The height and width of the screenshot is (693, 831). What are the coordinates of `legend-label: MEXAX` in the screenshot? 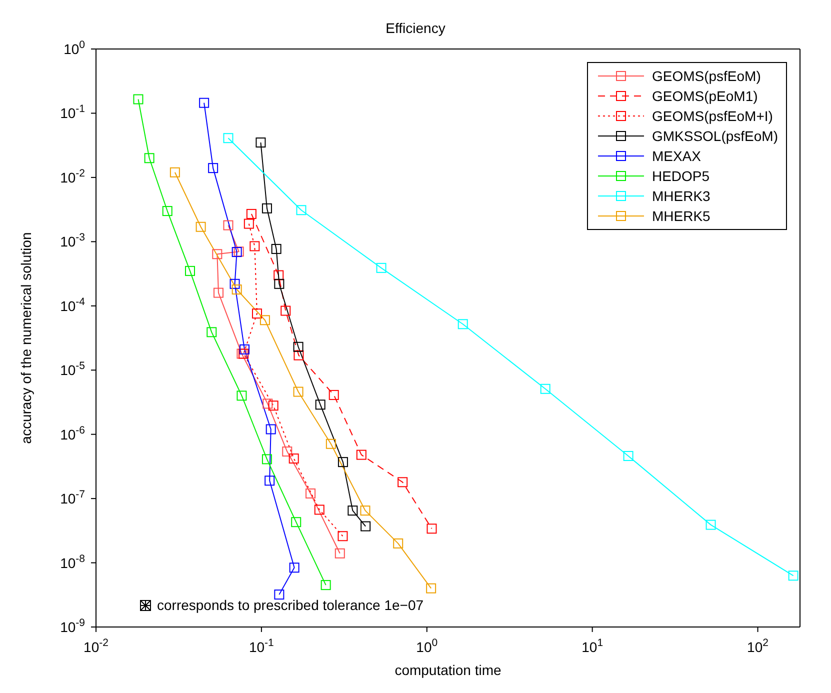 It's located at (676, 156).